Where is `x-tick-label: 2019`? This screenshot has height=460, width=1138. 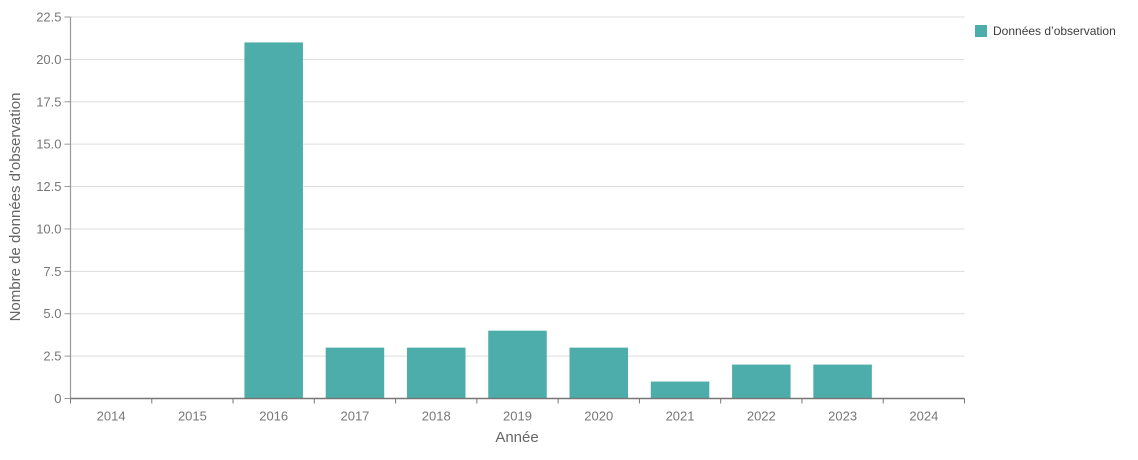
x-tick-label: 2019 is located at coordinates (517, 416).